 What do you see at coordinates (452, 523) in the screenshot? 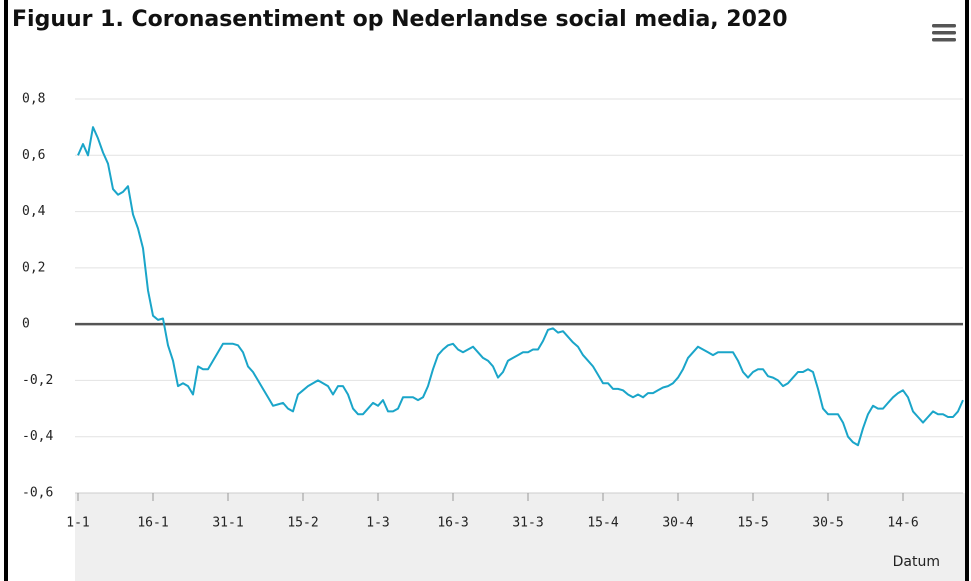
I see `x-tick-label: 16-3` at bounding box center [452, 523].